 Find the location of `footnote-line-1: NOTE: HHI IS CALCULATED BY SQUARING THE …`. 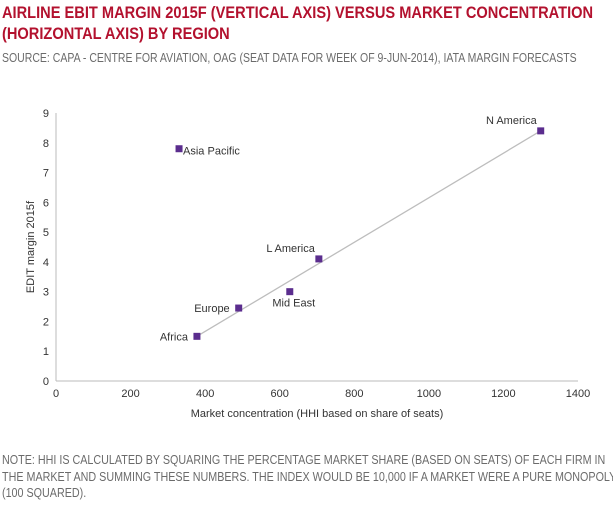

footnote-line-1: NOTE: HHI IS CALCULATED BY SQUARING THE … is located at coordinates (304, 460).